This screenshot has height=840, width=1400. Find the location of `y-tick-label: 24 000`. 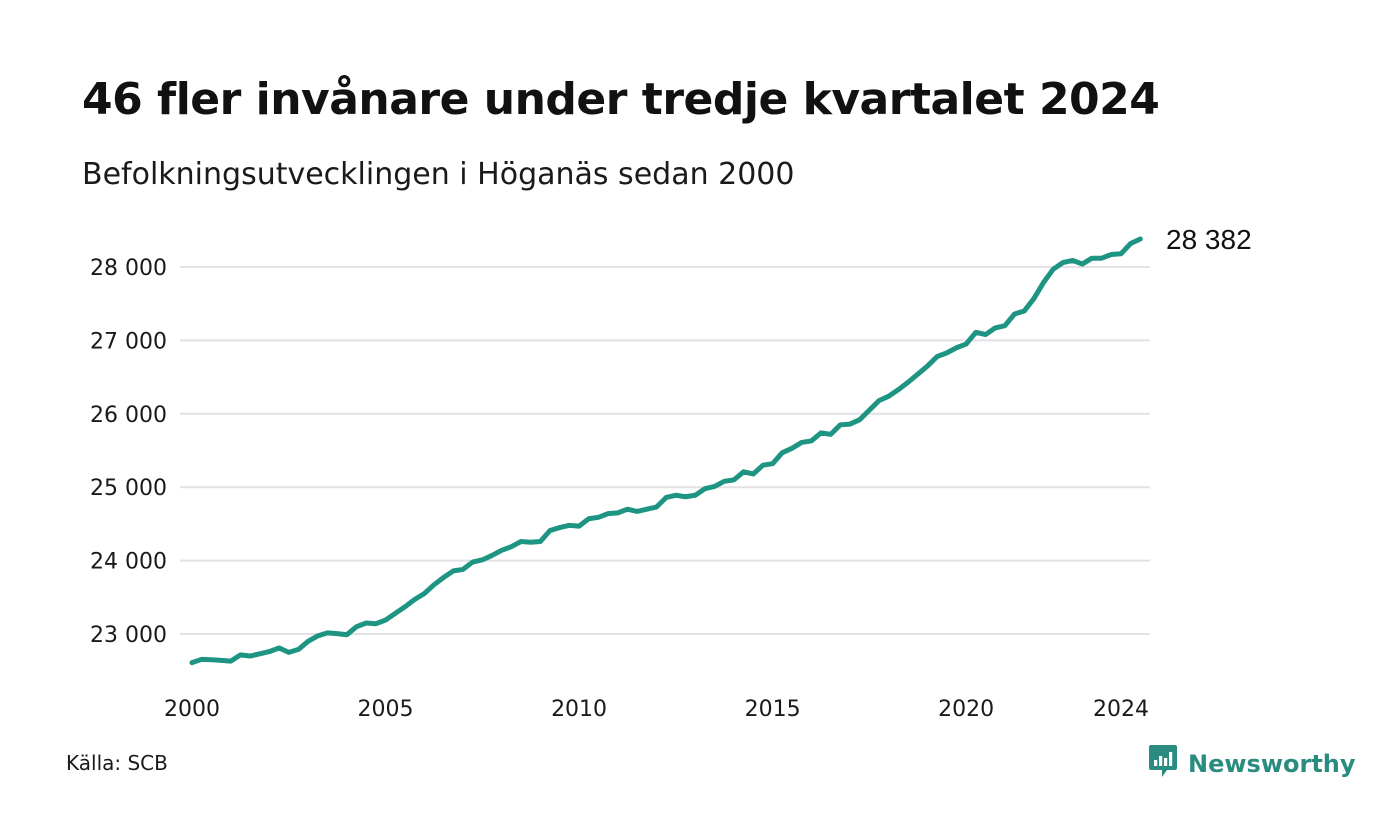

y-tick-label: 24 000 is located at coordinates (128, 562).